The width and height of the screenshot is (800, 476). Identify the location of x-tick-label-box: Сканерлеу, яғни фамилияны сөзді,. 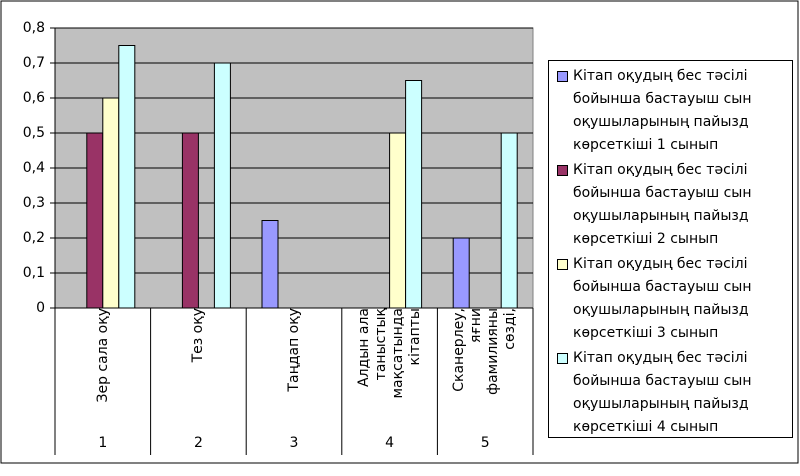
(485, 369).